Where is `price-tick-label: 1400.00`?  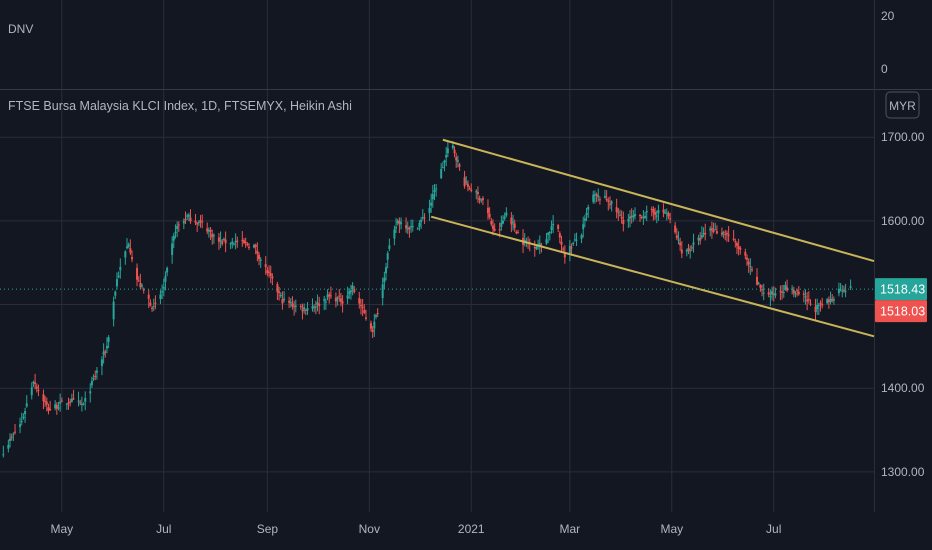 price-tick-label: 1400.00 is located at coordinates (903, 388).